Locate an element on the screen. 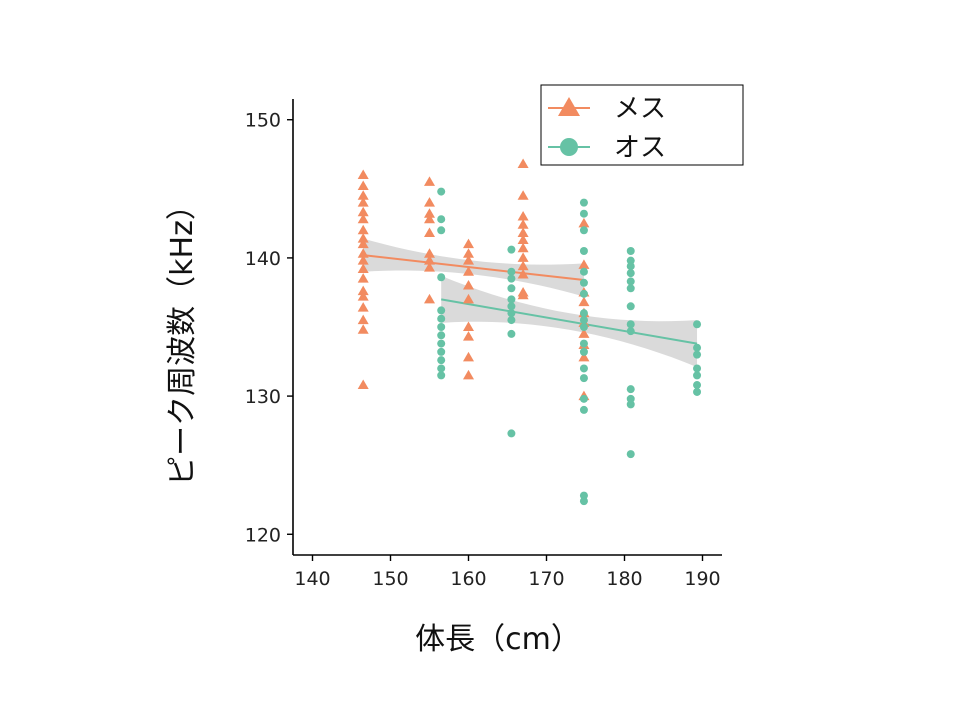  regression-lines is located at coordinates (530, 299).